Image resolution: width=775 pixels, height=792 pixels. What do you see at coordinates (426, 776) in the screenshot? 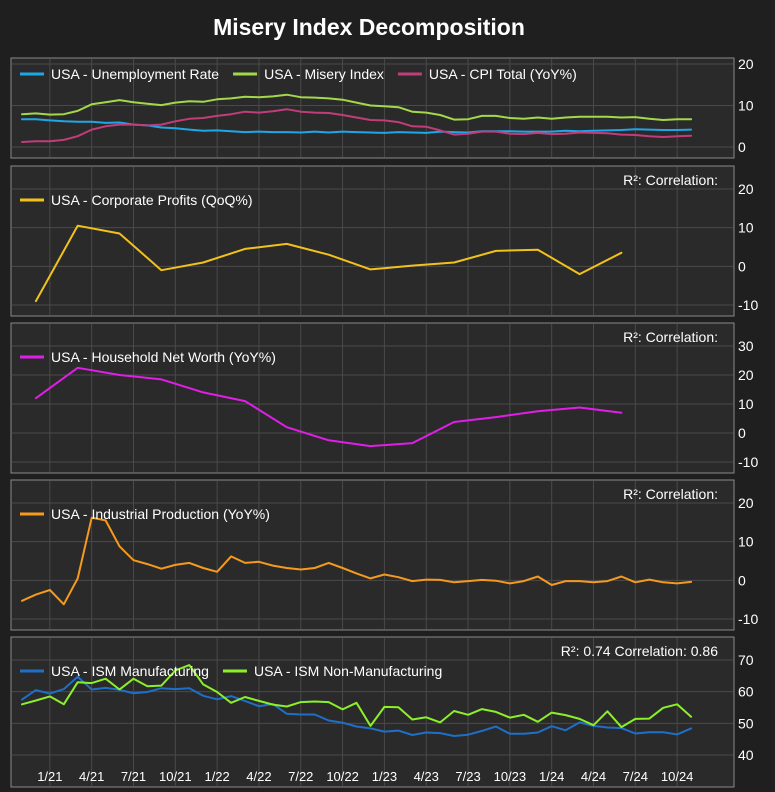
I see `x-tick-label: 4/23` at bounding box center [426, 776].